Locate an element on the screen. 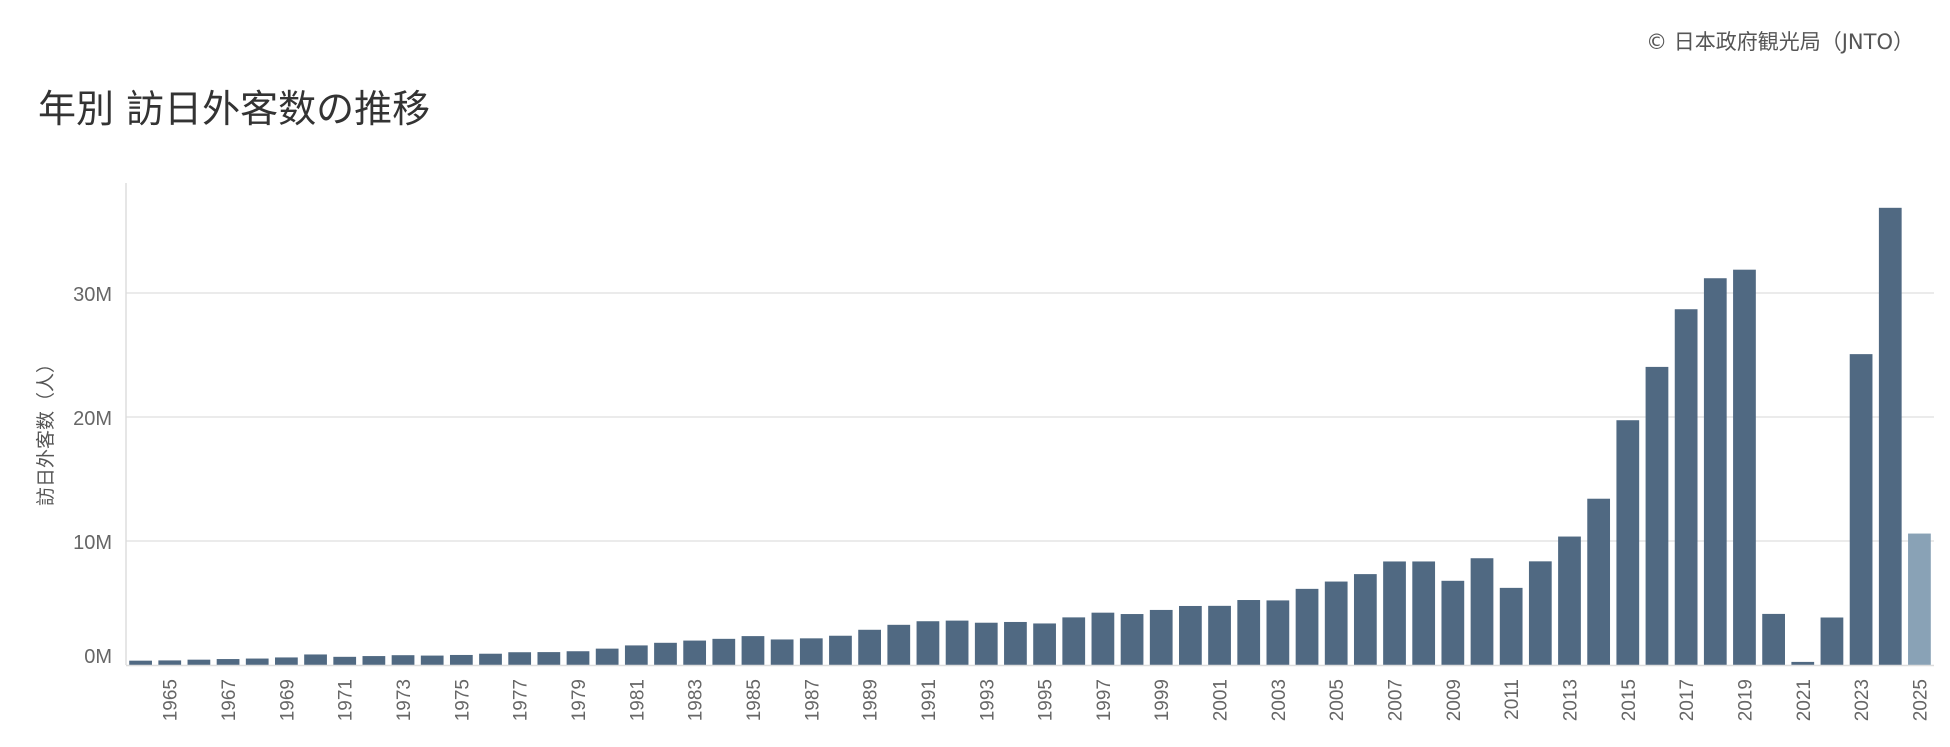 This screenshot has width=1950, height=747. x-tick-label: 2011 is located at coordinates (1512, 699).